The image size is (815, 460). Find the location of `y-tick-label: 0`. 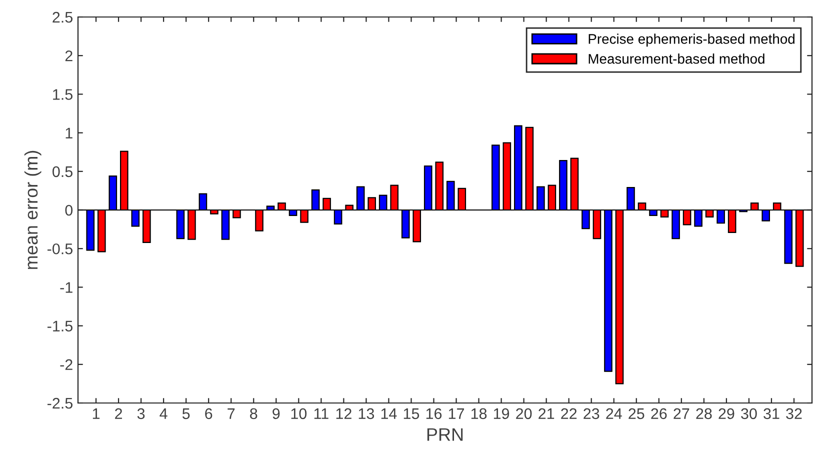

y-tick-label: 0 is located at coordinates (69, 210).